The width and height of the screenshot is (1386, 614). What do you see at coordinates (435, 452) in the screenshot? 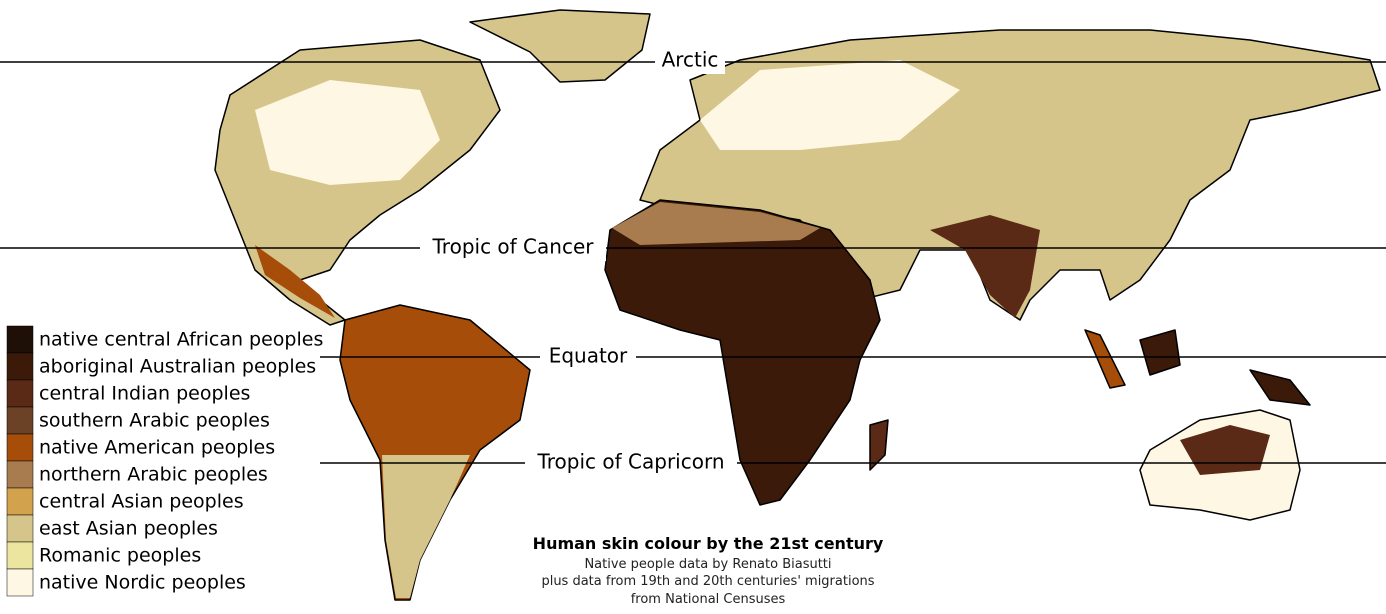
I see `south-america` at bounding box center [435, 452].